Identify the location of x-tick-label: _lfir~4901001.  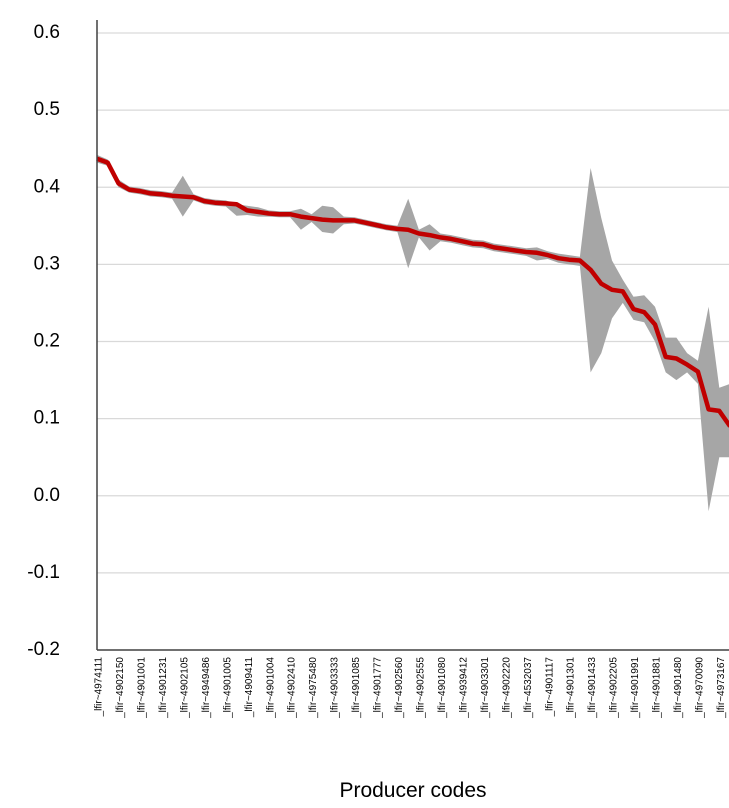
(142, 688).